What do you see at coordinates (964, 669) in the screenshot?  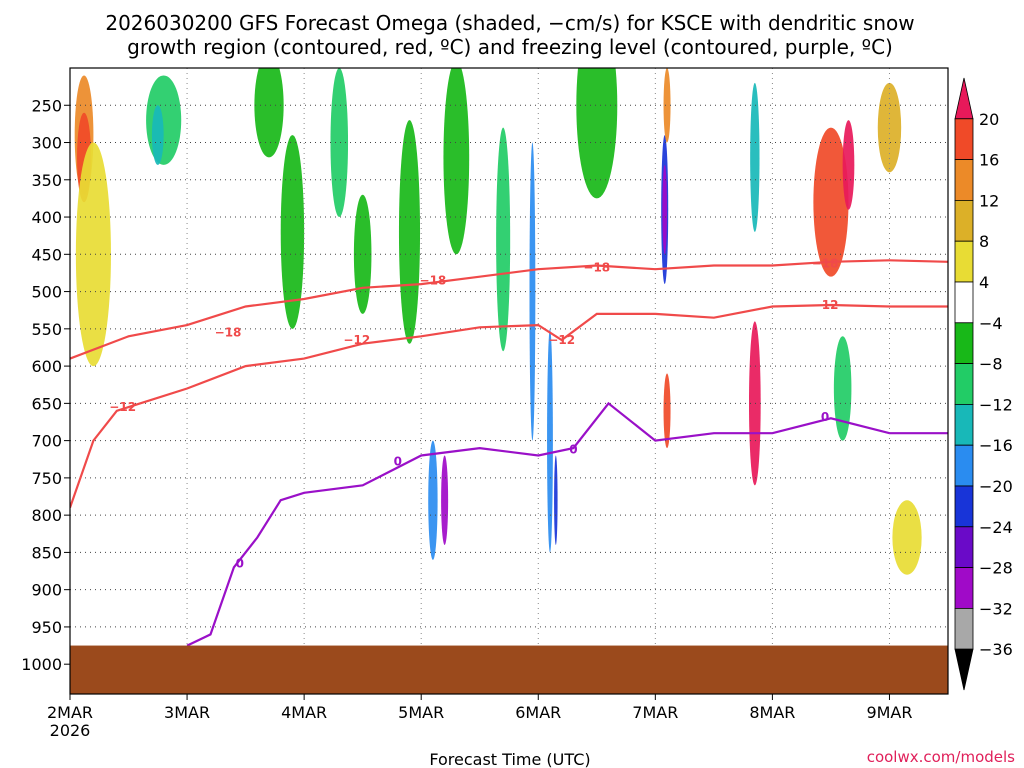 I see `colorbar-cap-bottom` at bounding box center [964, 669].